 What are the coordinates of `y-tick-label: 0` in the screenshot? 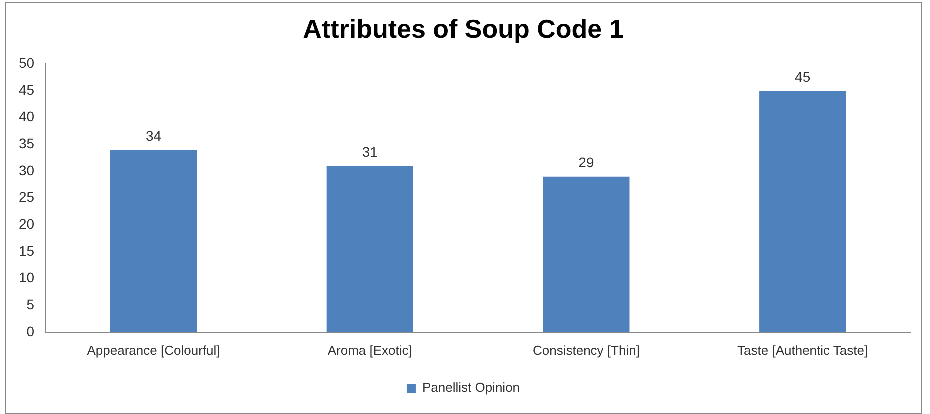 It's located at (30, 331).